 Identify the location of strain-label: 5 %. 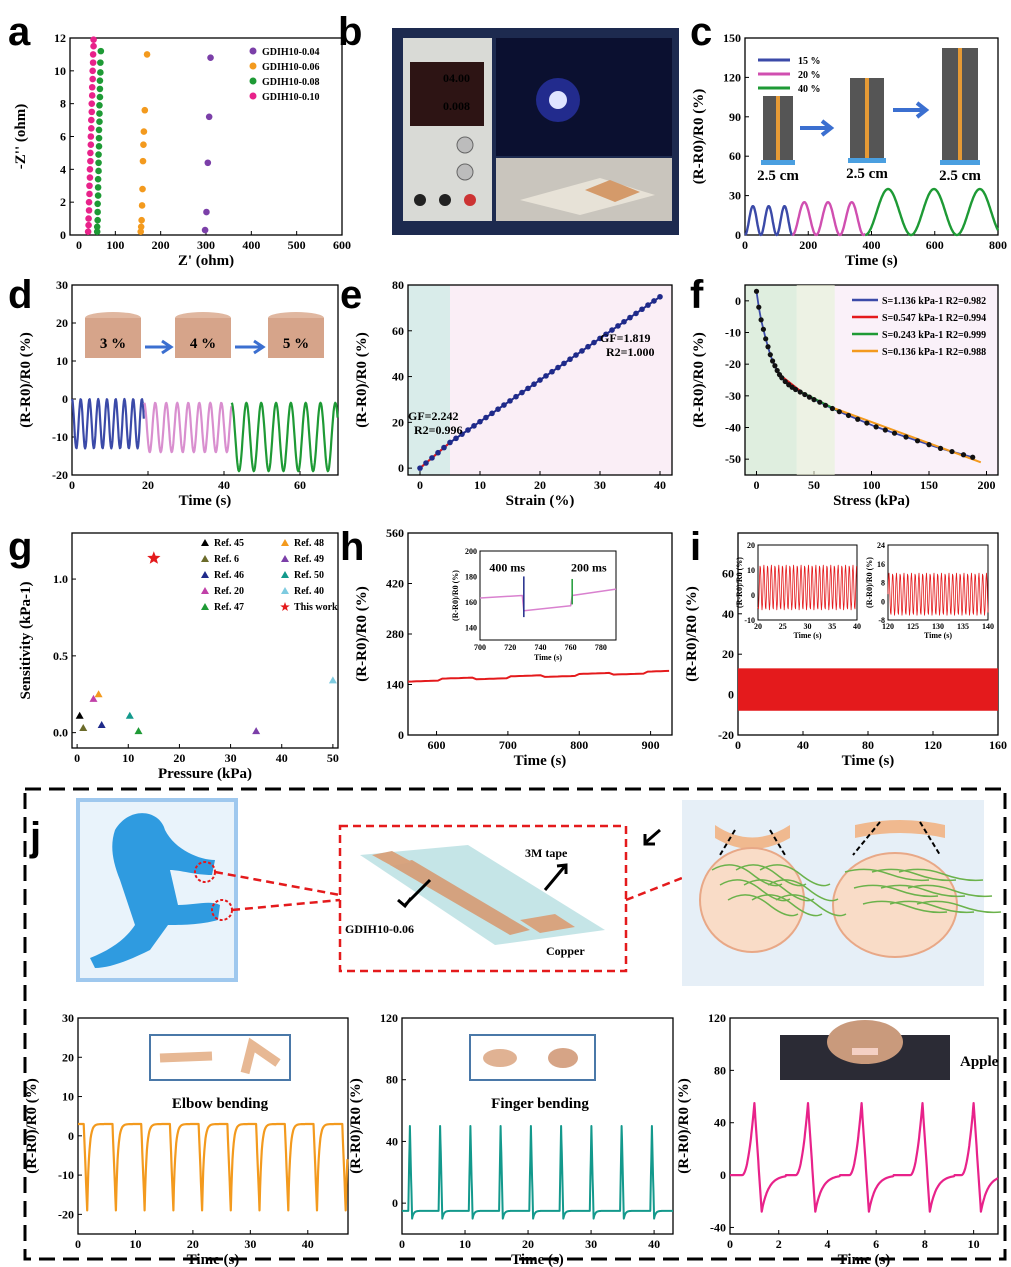
(296, 344).